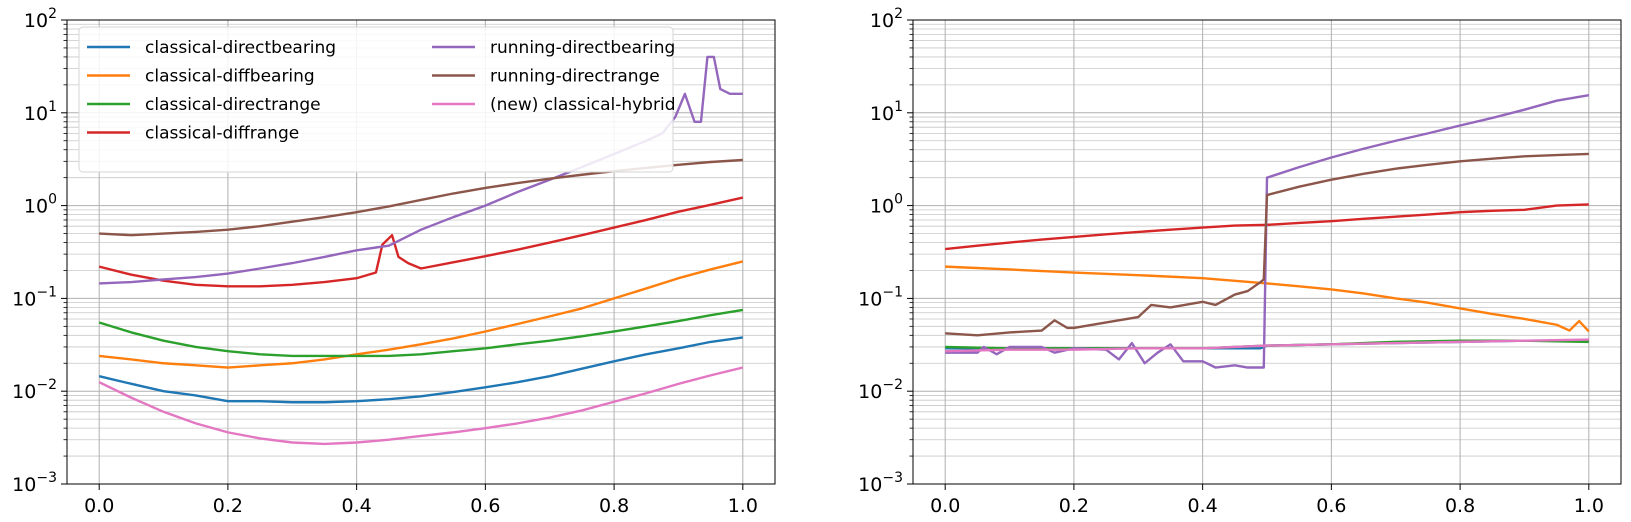  Describe the element at coordinates (222, 134) in the screenshot. I see `legend-label: classical-diffrange` at that location.